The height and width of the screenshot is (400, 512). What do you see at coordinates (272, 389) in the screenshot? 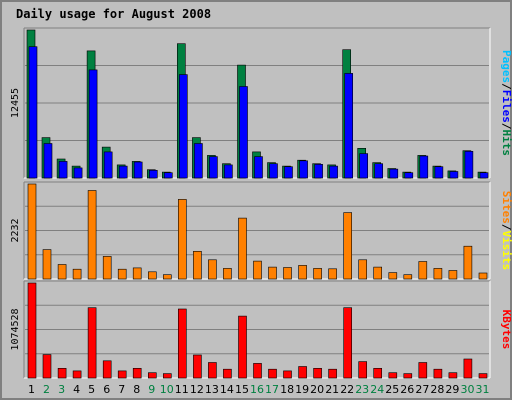
I see `day-label-17: 17` at bounding box center [272, 389].